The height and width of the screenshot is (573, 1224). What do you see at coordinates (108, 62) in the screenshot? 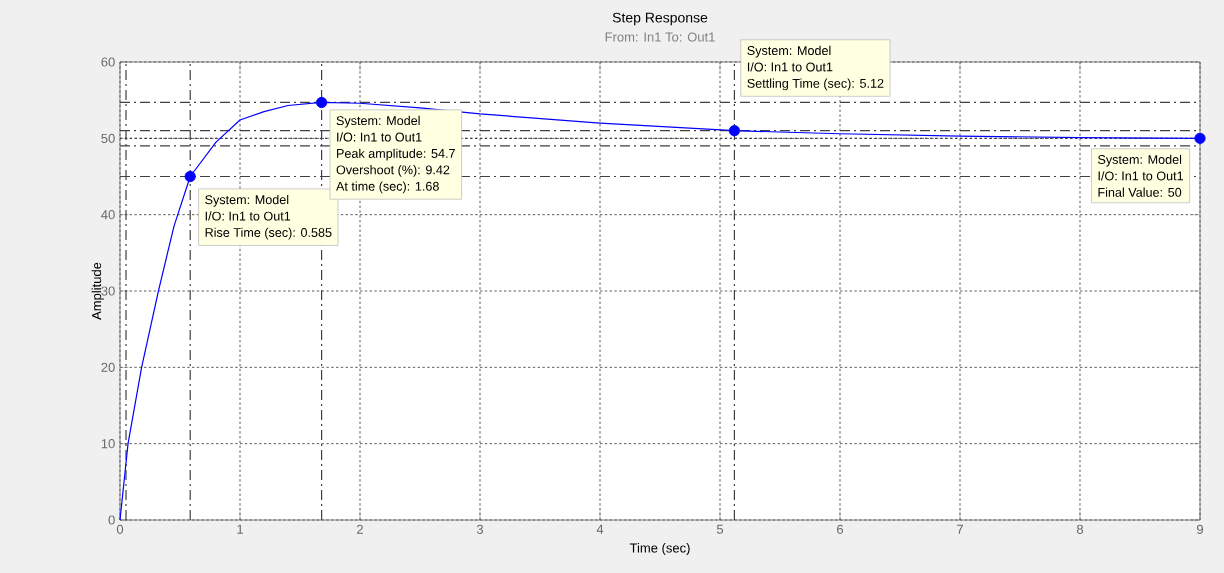
I see `y-tick-label: 60` at bounding box center [108, 62].